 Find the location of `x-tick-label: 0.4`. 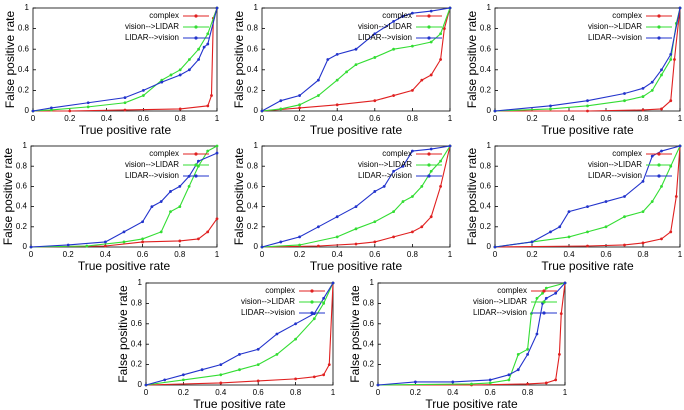

x-tick-label: 0.4 is located at coordinates (107, 118).